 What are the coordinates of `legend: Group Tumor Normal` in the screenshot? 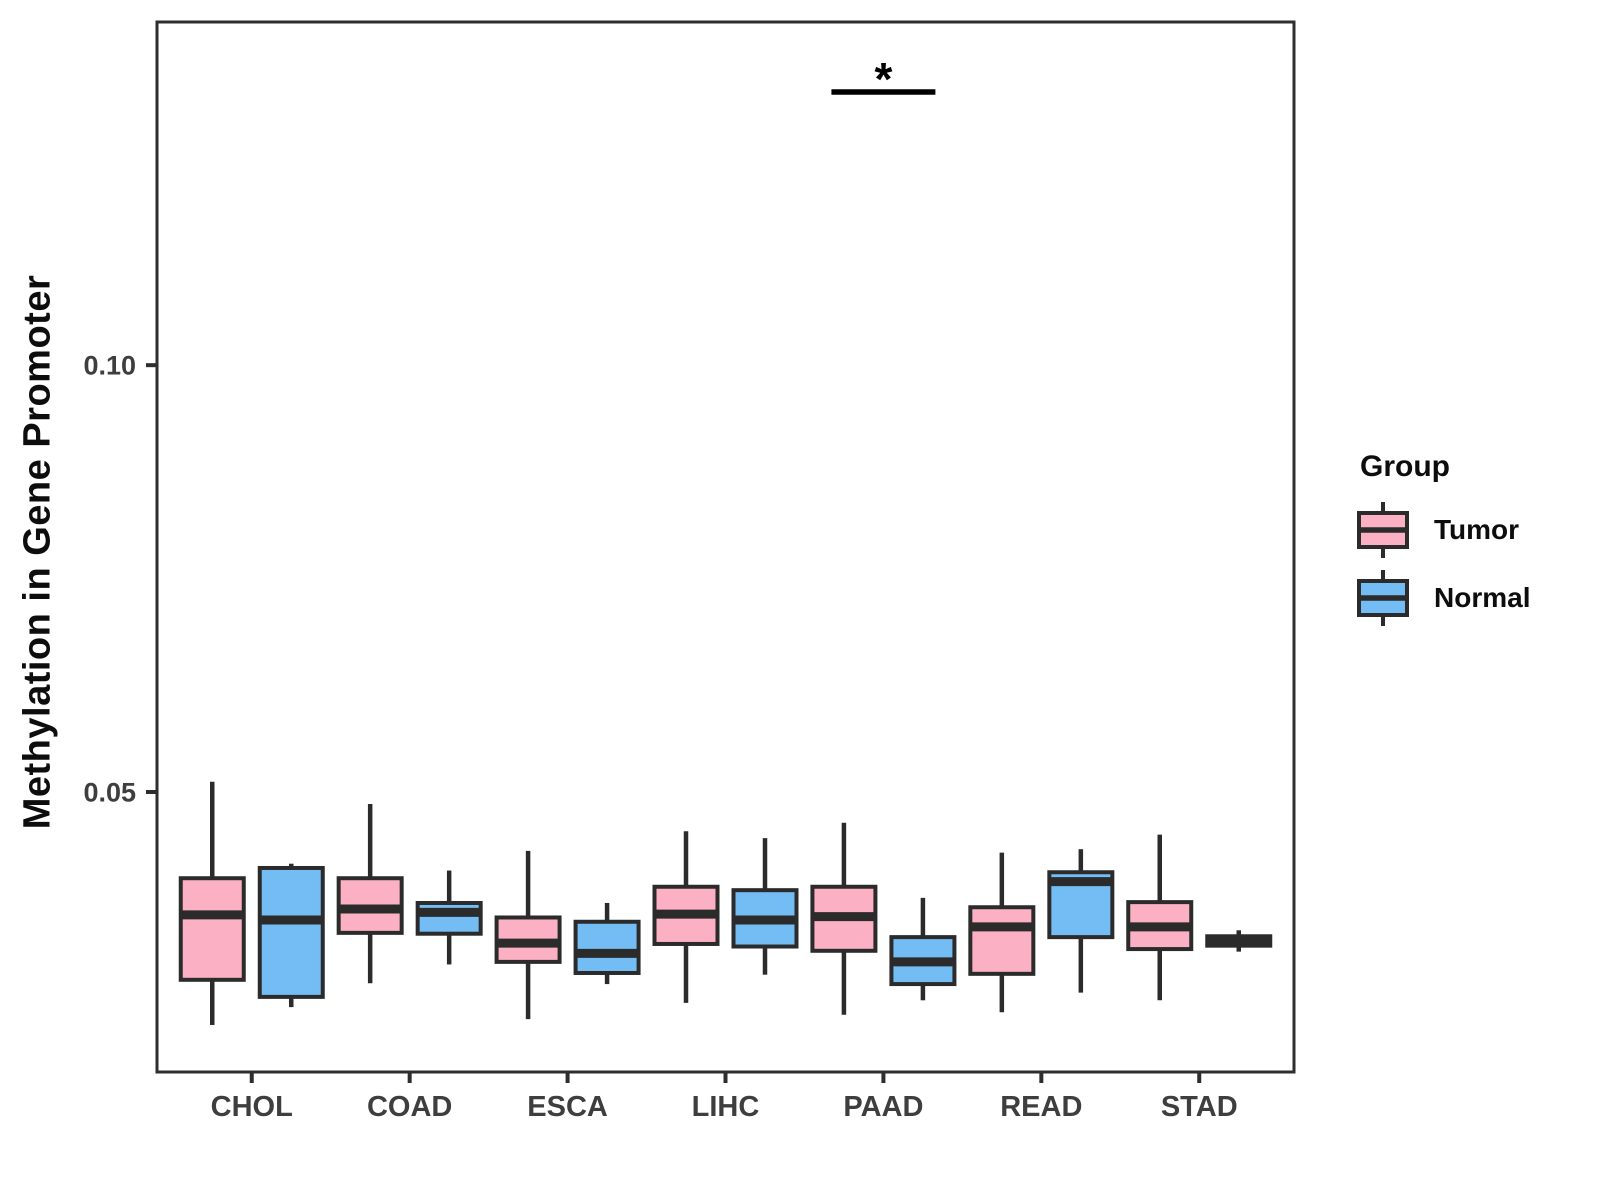 It's located at (1443, 543).